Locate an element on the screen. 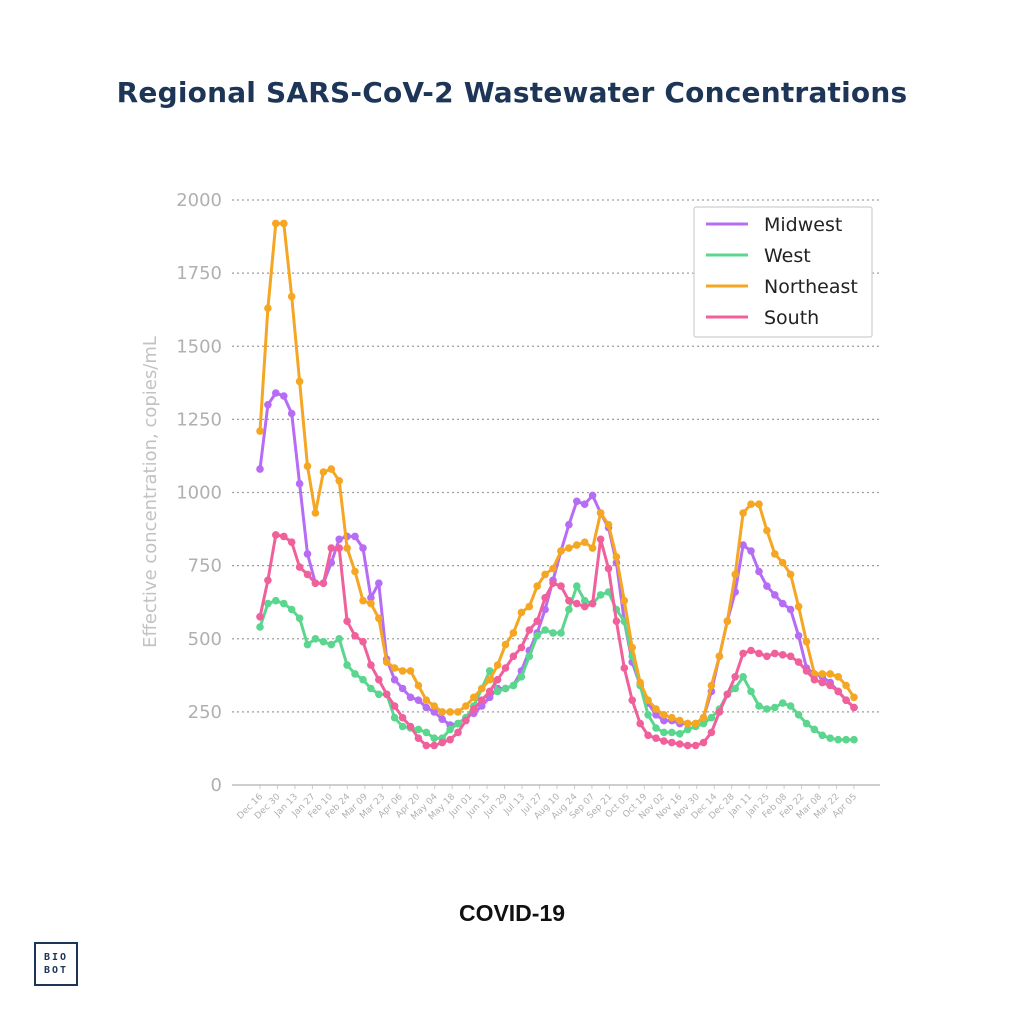 This screenshot has width=1024, height=1024. legend-label: Northeast is located at coordinates (811, 287).